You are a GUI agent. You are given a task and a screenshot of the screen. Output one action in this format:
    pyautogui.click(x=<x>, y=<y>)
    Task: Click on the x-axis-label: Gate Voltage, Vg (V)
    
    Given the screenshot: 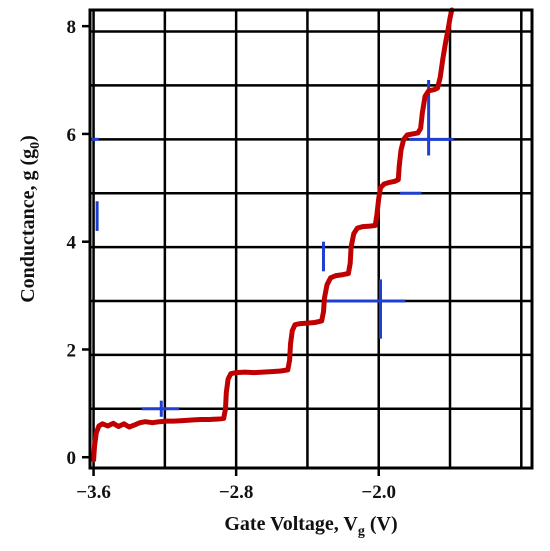 What is the action you would take?
    pyautogui.click(x=310, y=526)
    